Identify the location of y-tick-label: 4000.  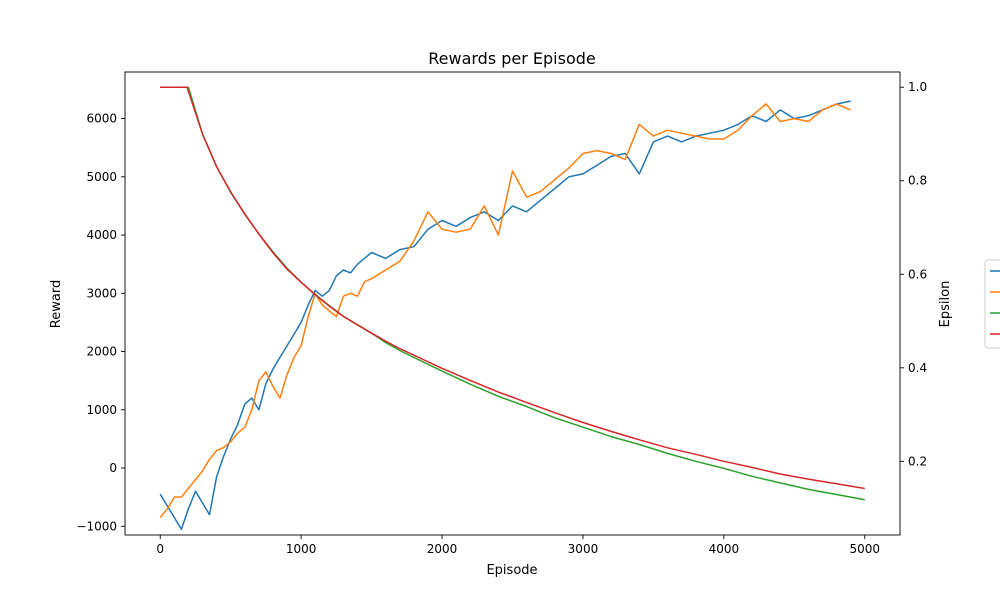
(101, 235).